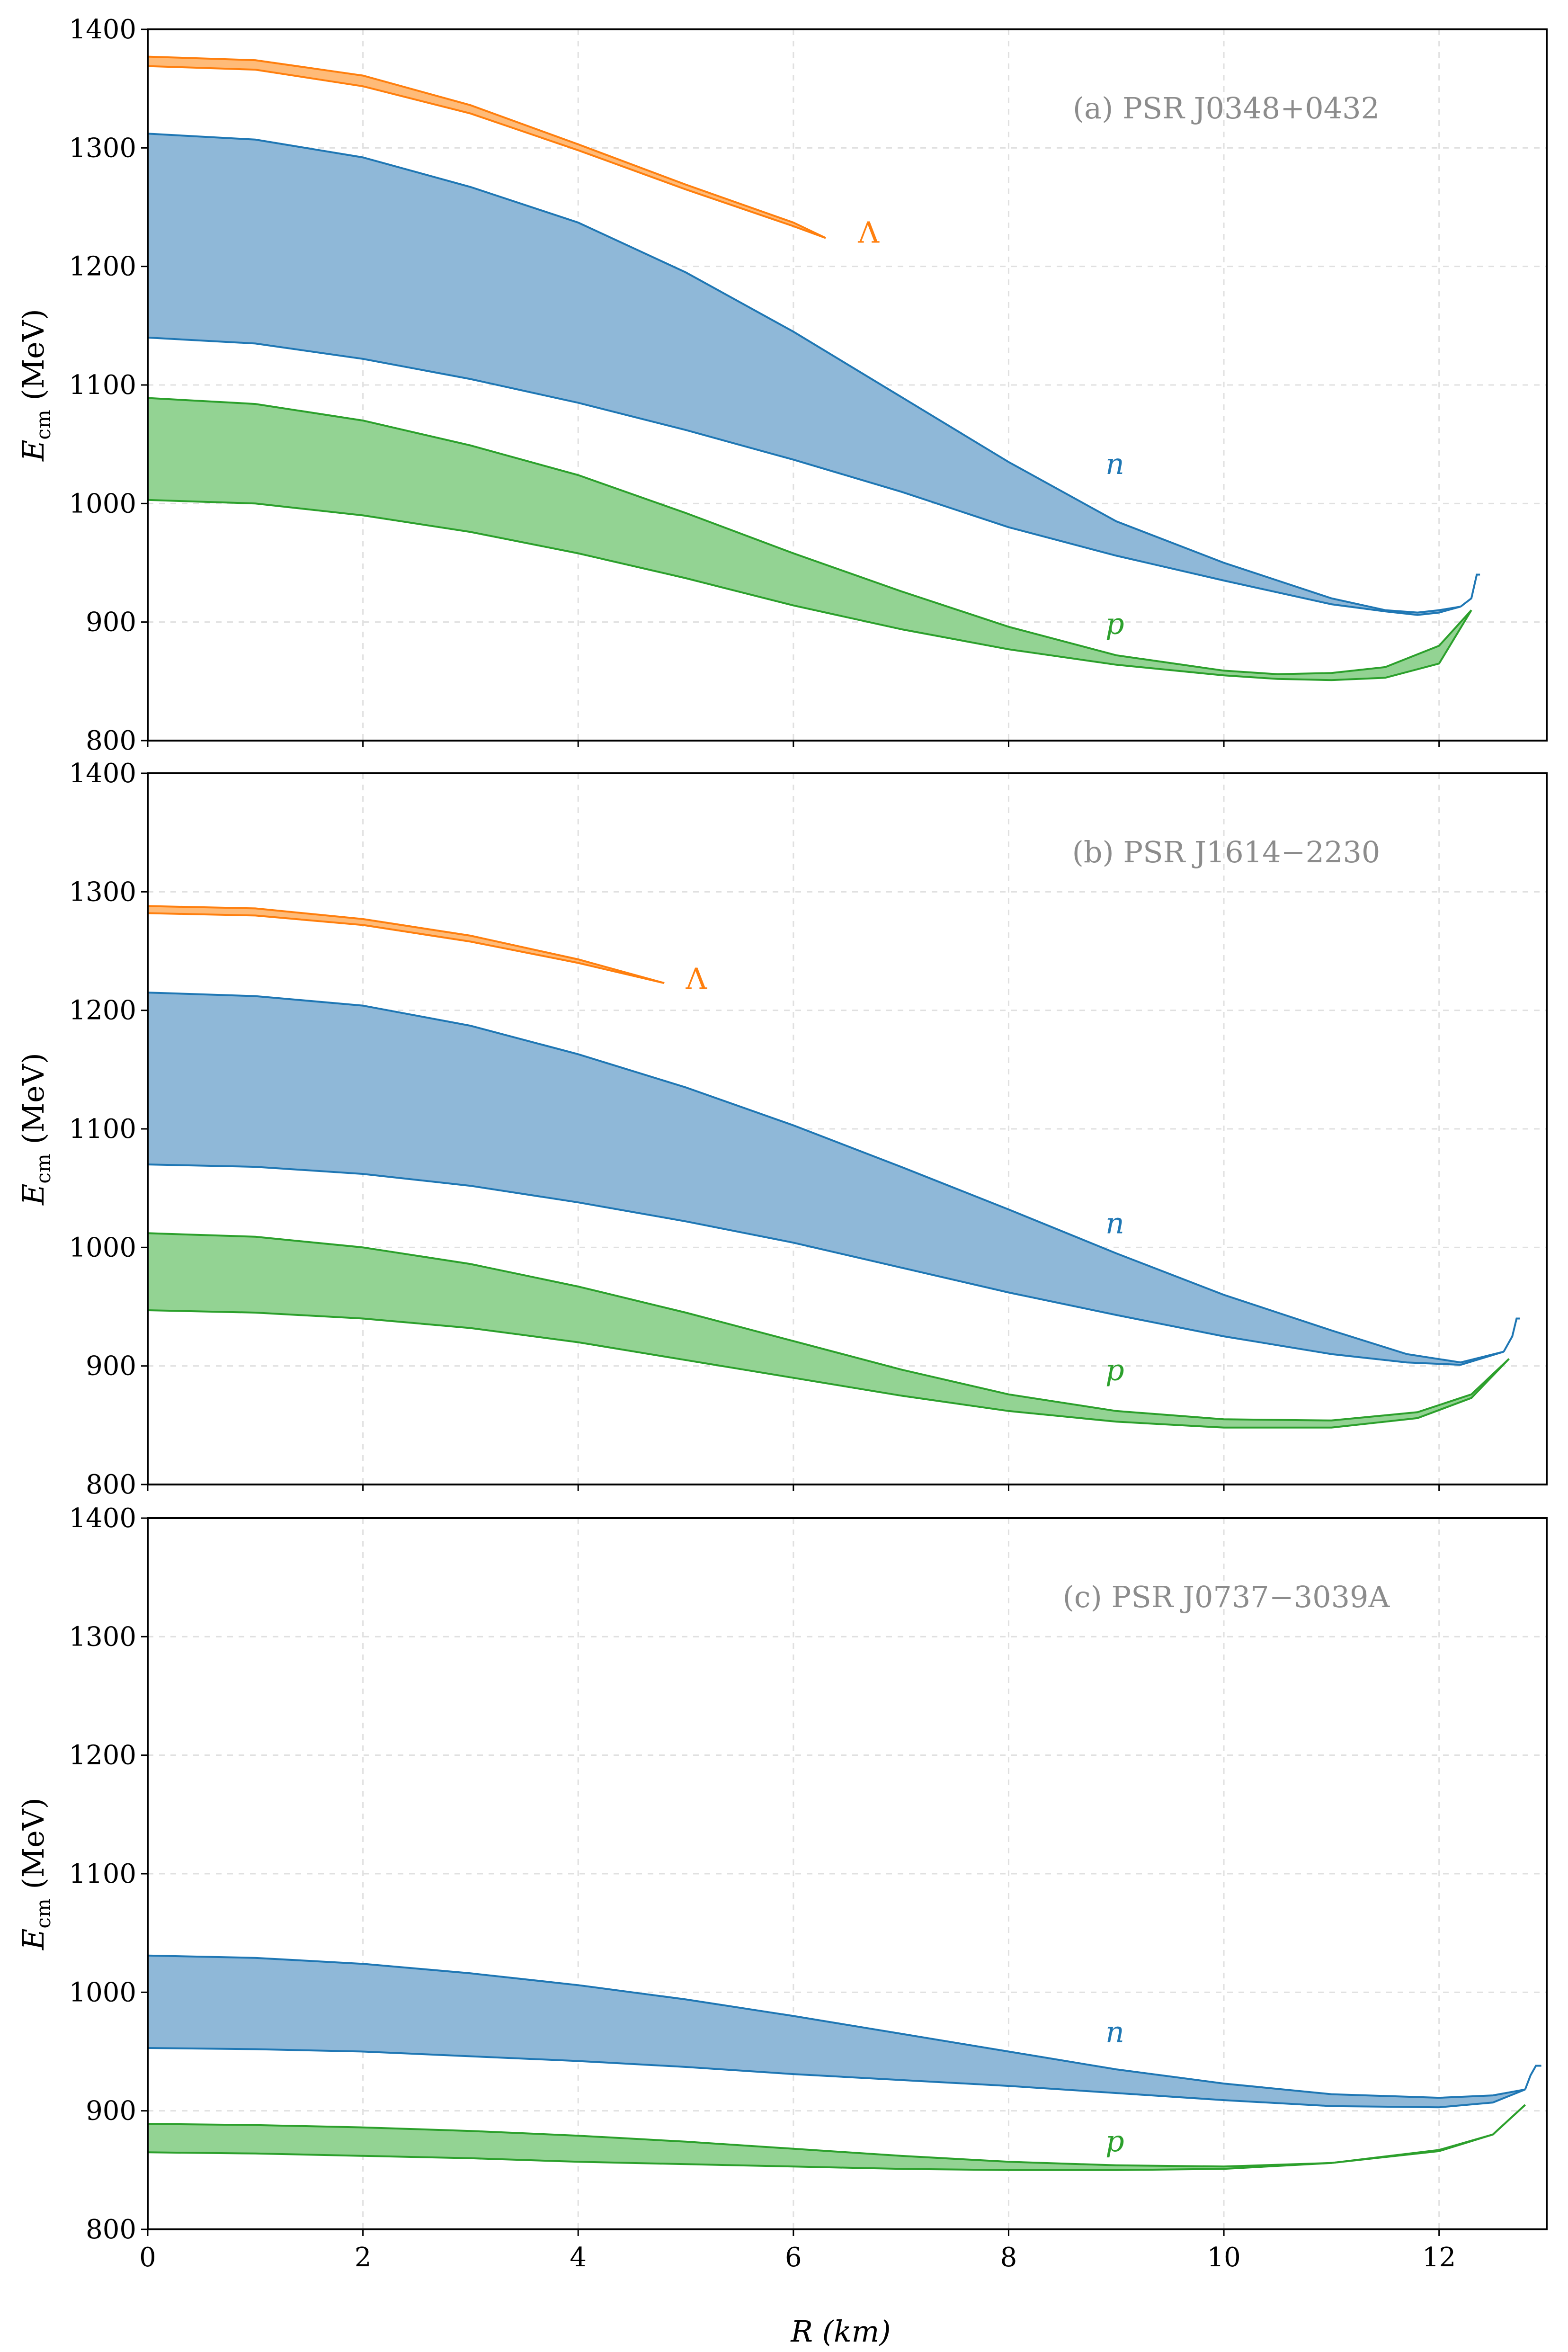 This screenshot has height=2352, width=1568. I want to click on panel-title: (a) PSR J0348+0432, so click(1226, 108).